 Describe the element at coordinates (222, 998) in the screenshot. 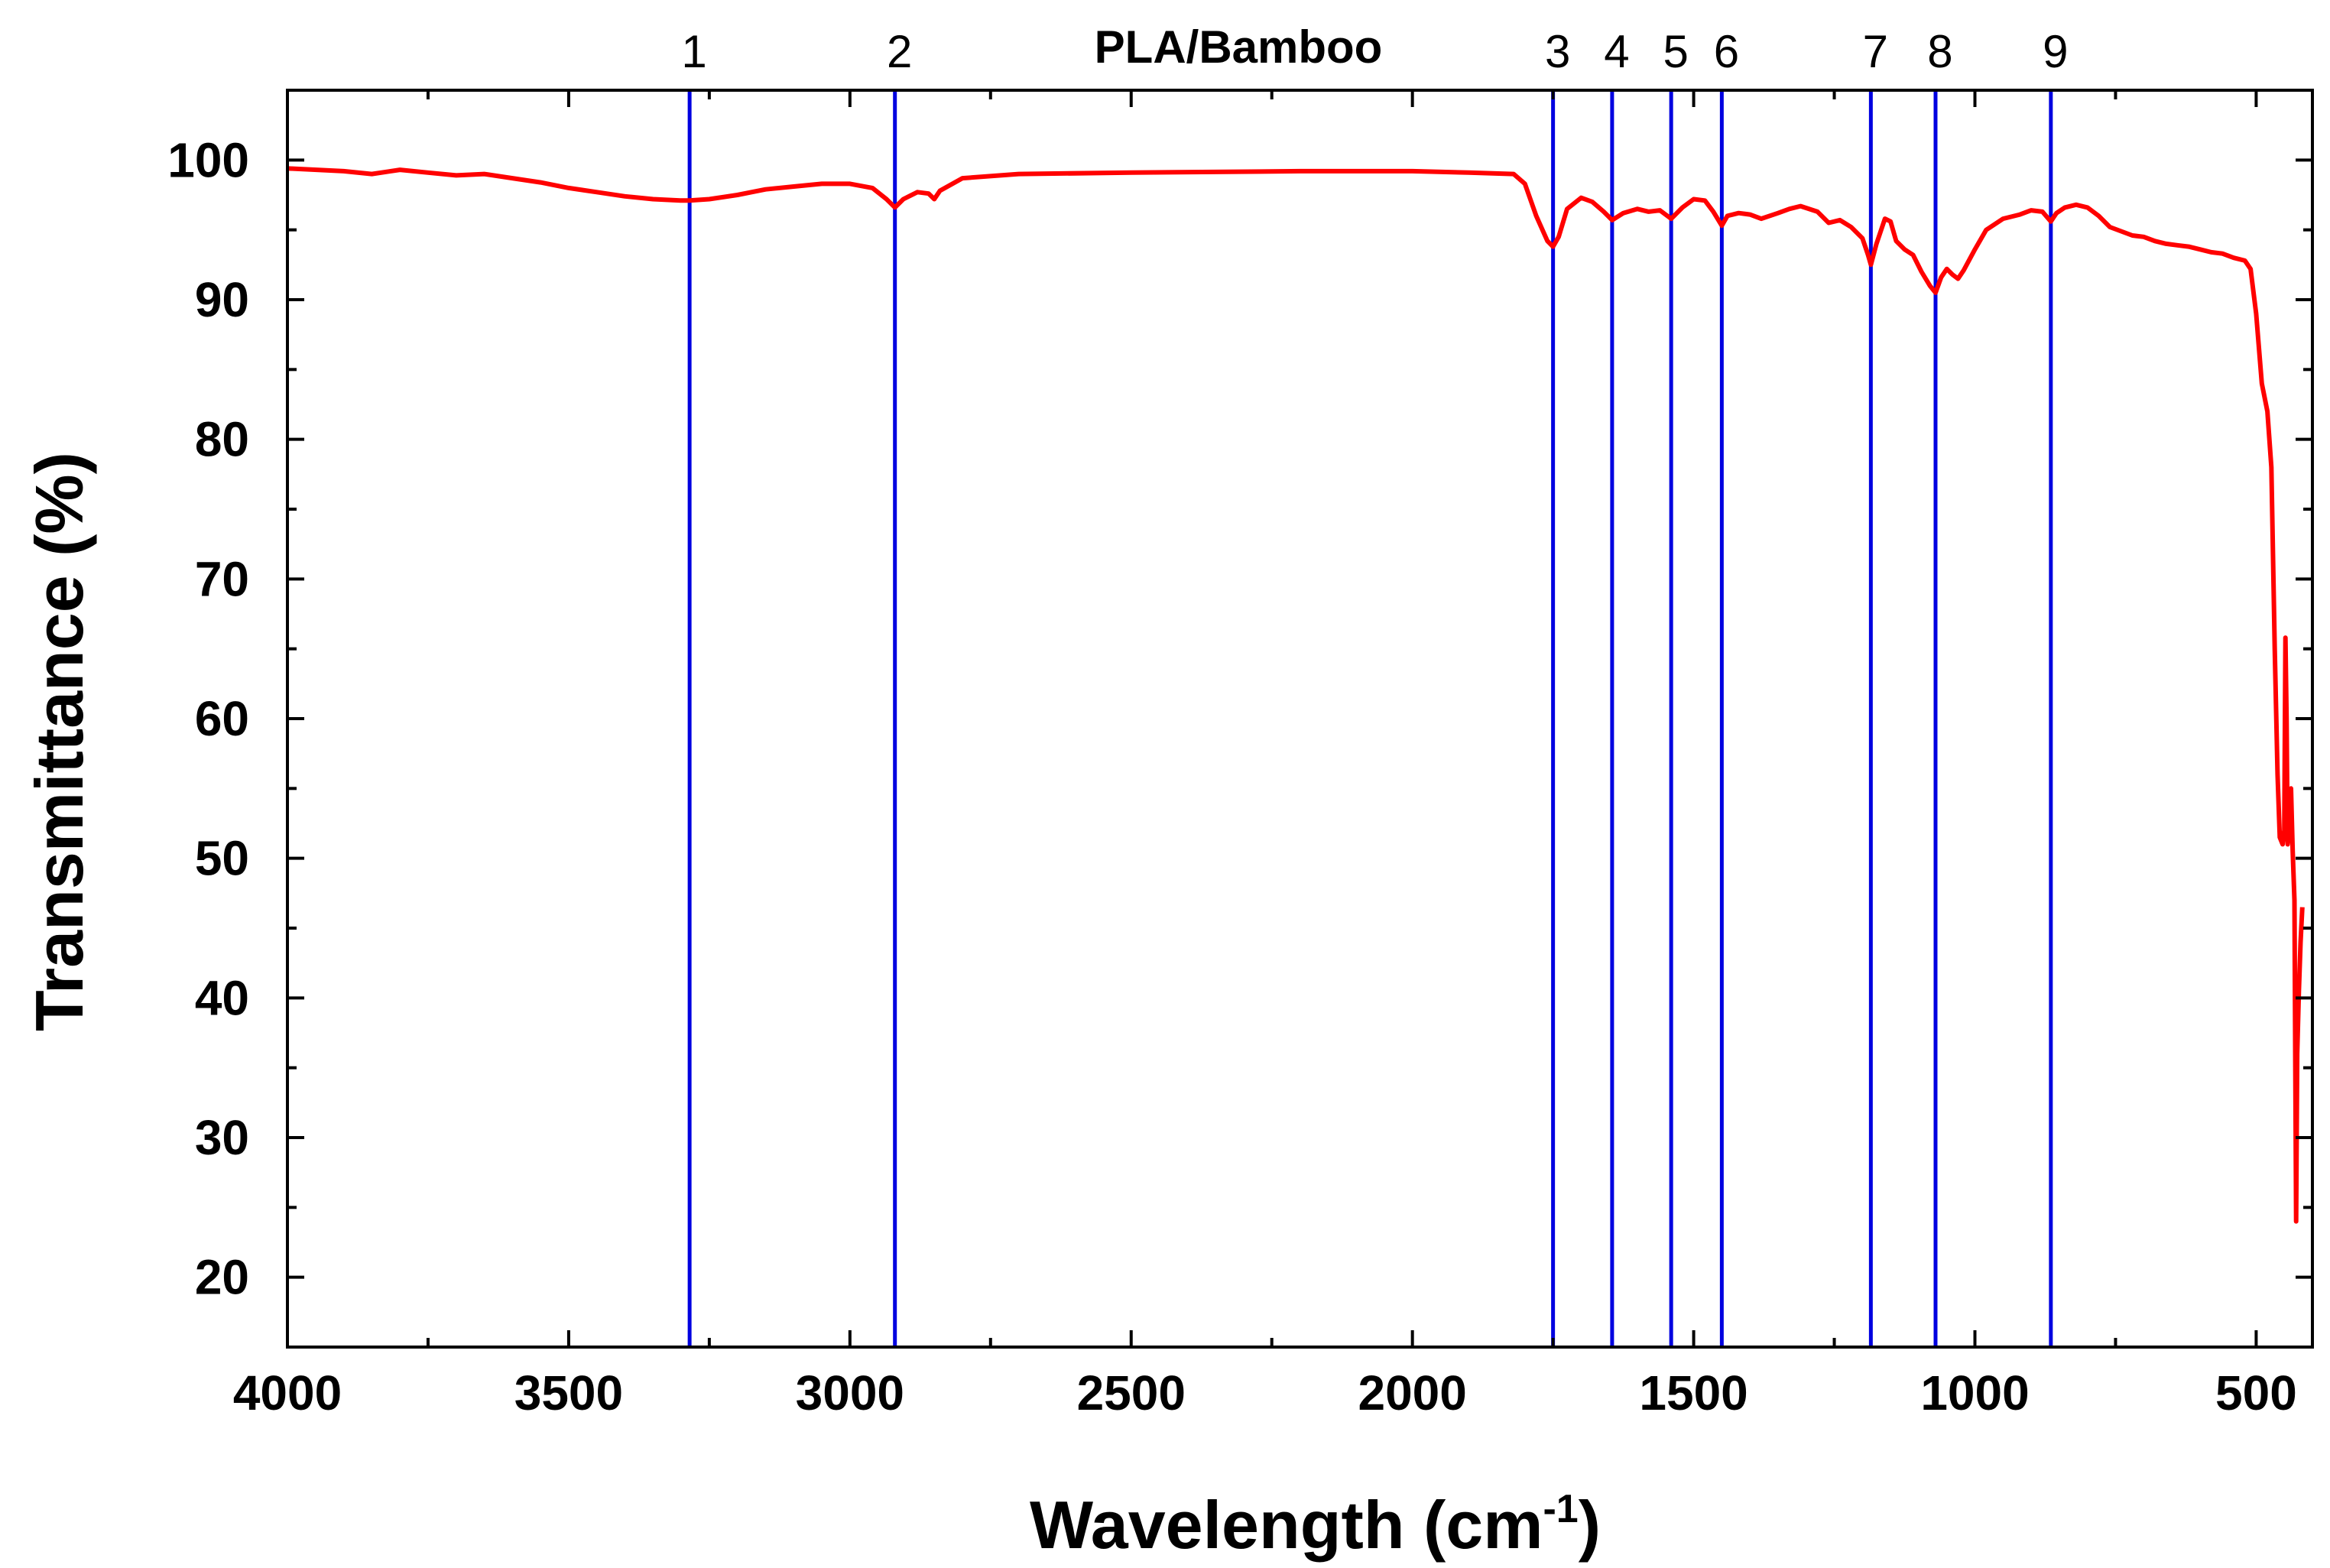

I see `y-tick-label: 40` at that location.